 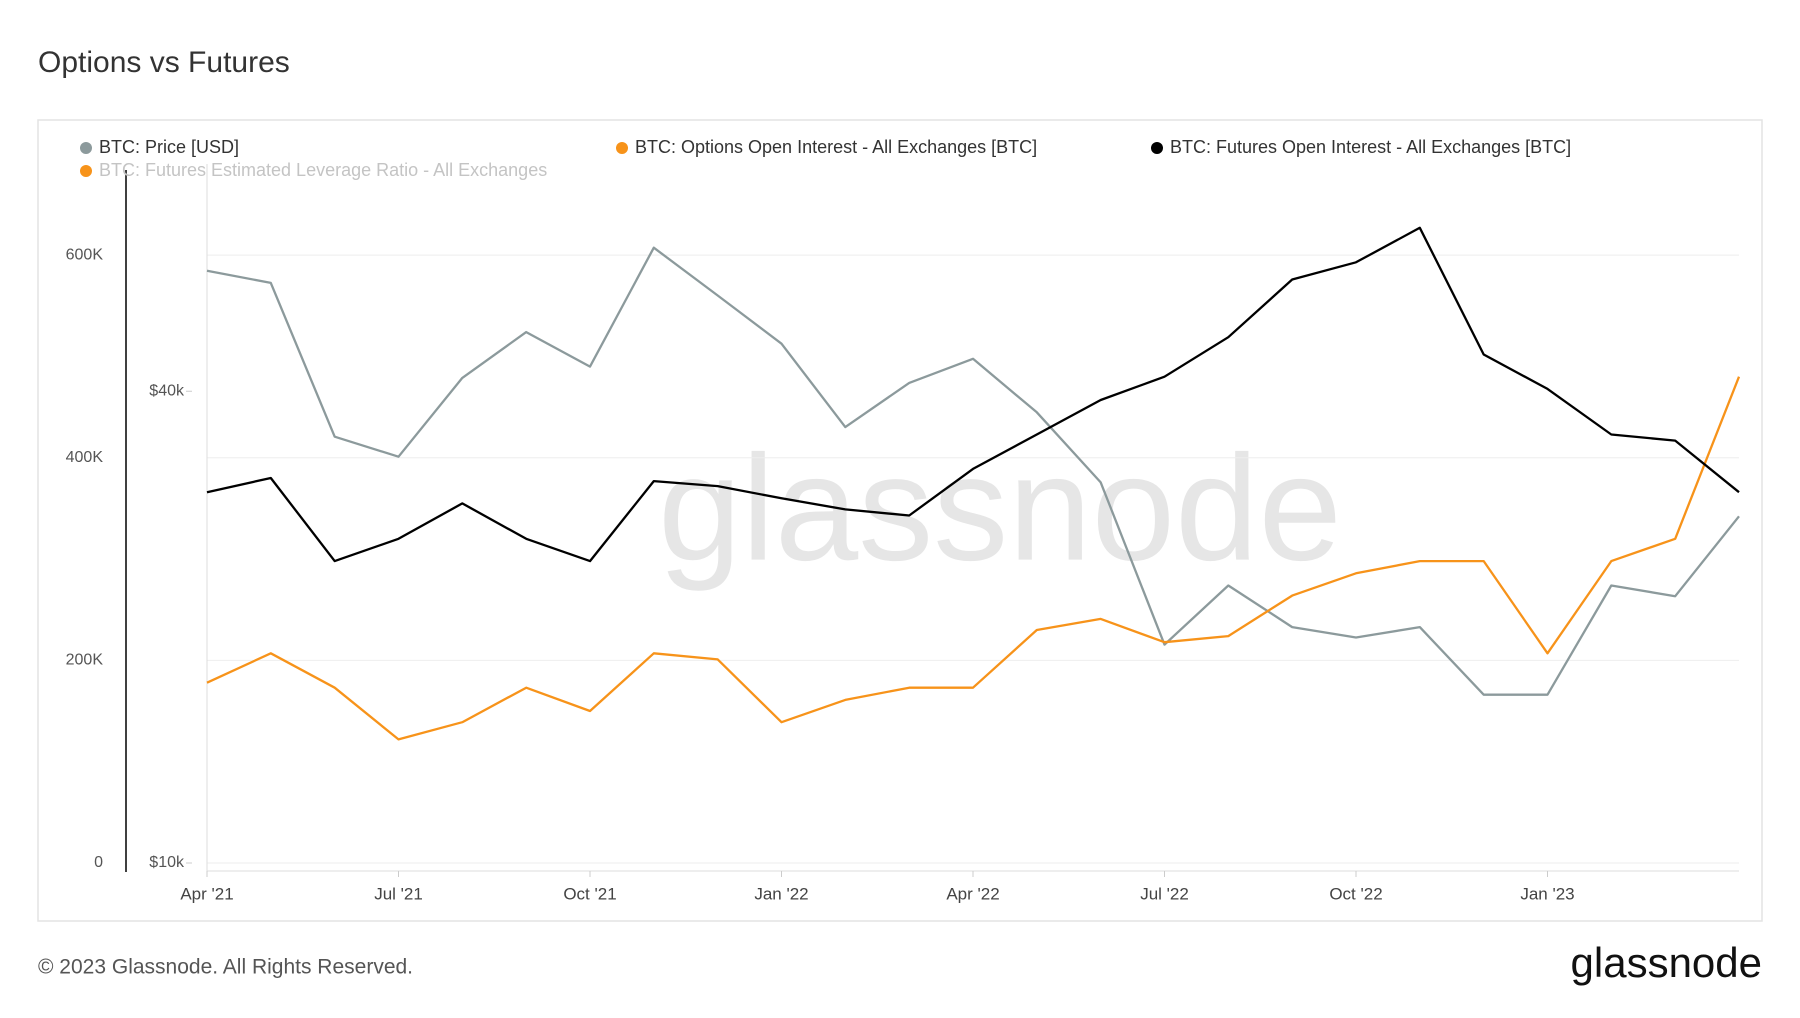 What do you see at coordinates (85, 660) in the screenshot?
I see `y-tick-label: 200K` at bounding box center [85, 660].